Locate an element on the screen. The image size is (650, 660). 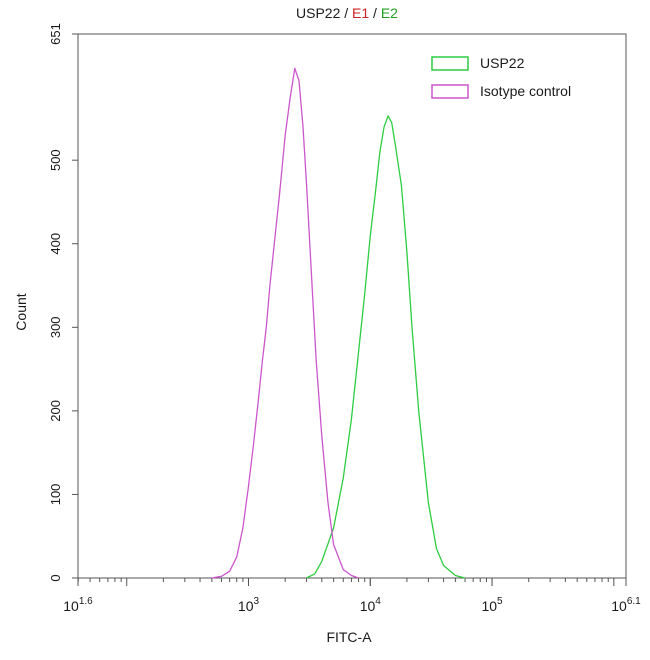
x-tick-label: 10³ is located at coordinates (249, 605).